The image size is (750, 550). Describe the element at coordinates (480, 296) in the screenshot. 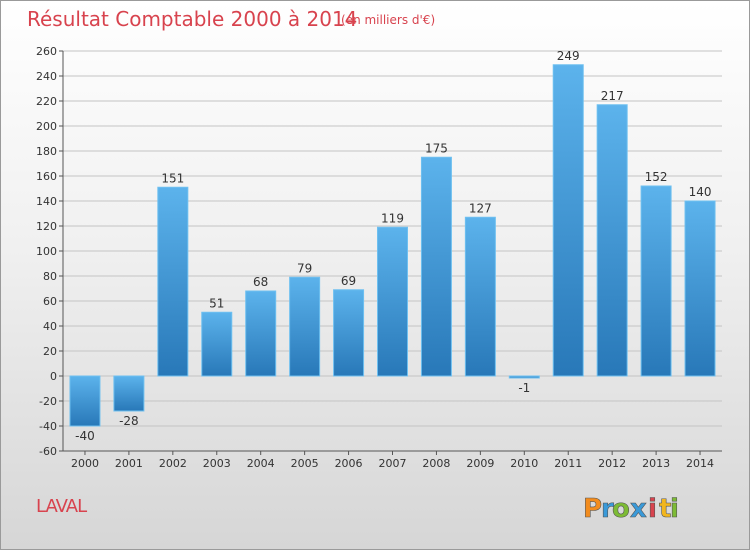

I see `bar-2009` at that location.